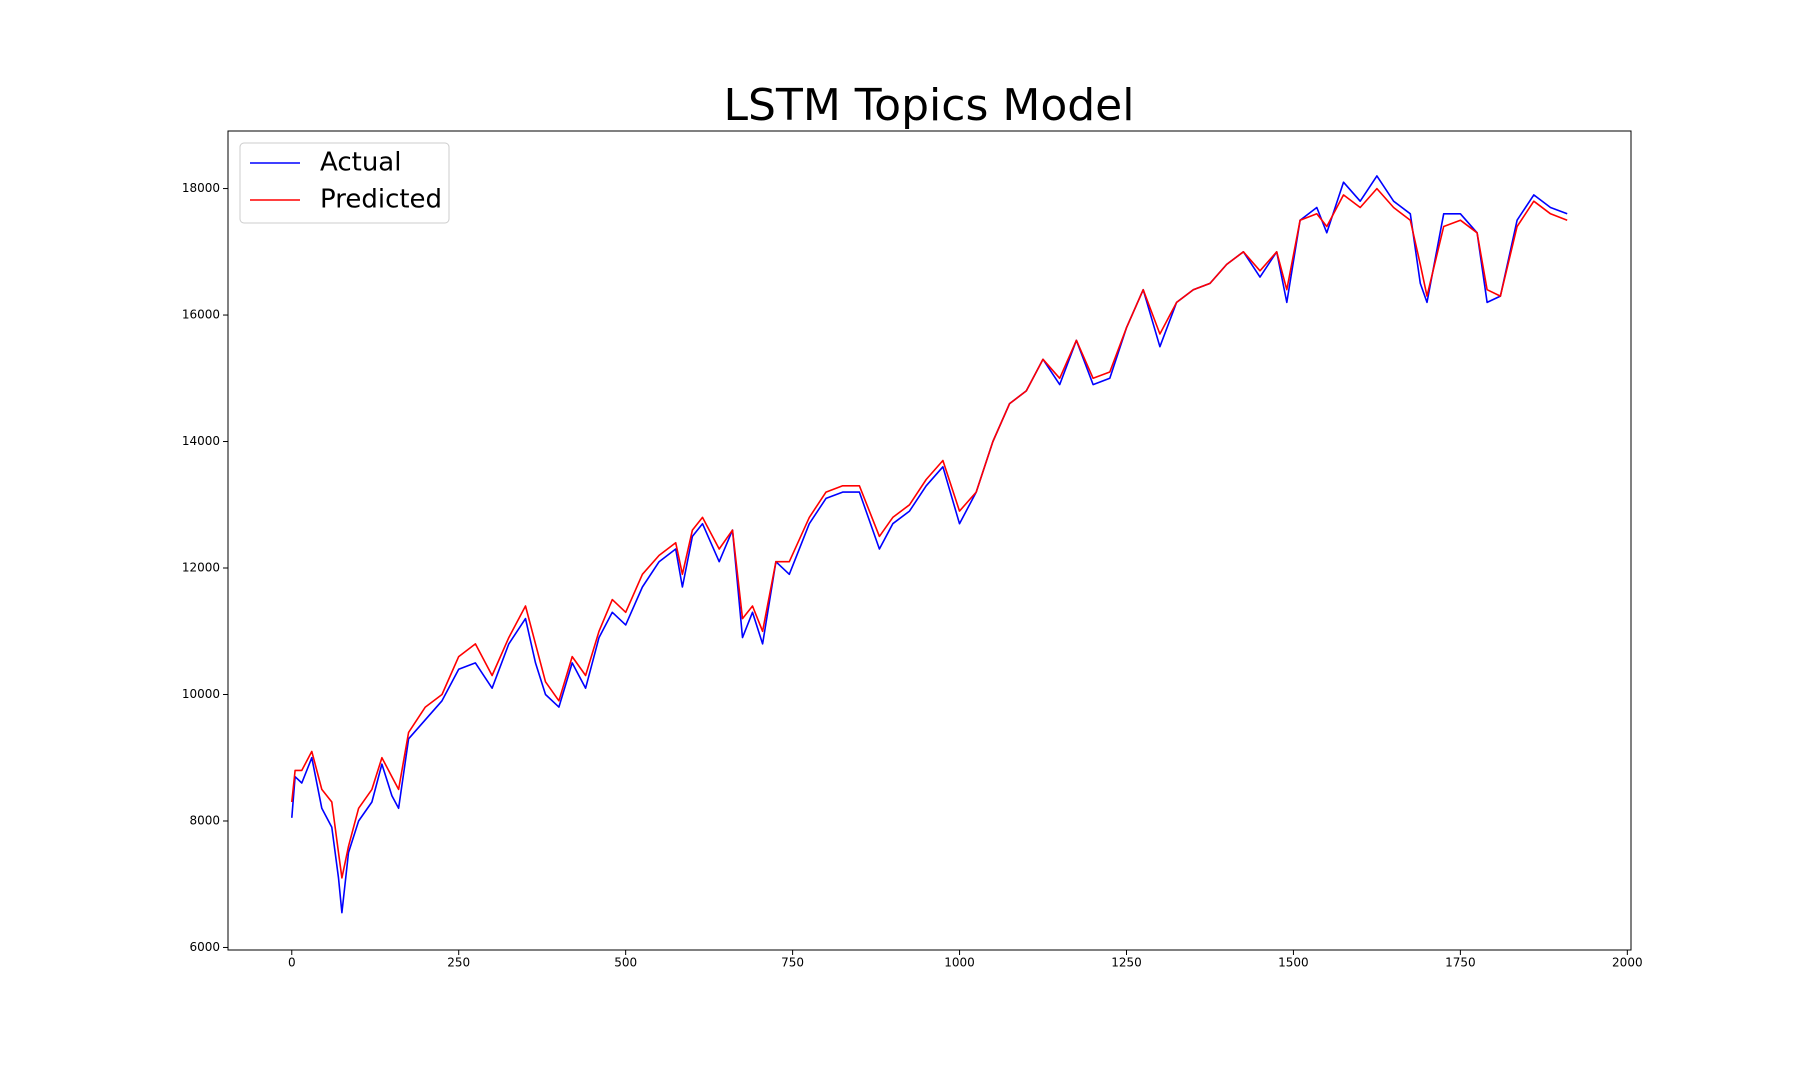  I want to click on x-tick-label: 0, so click(292, 963).